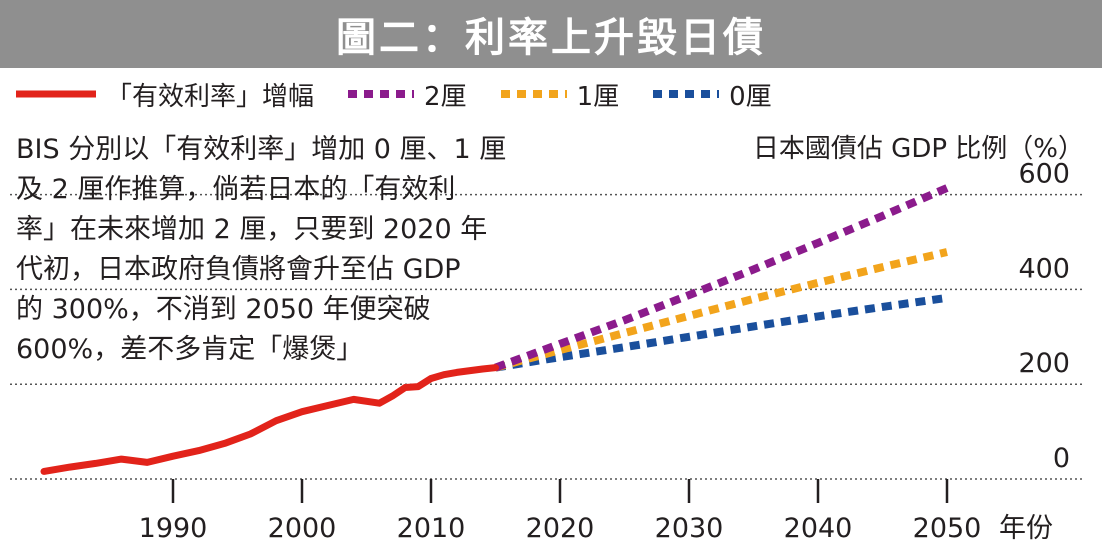 This screenshot has height=540, width=1102. I want to click on annotation-line: 率」在未來增加 2 厘，只要到 2020 年, so click(252, 229).